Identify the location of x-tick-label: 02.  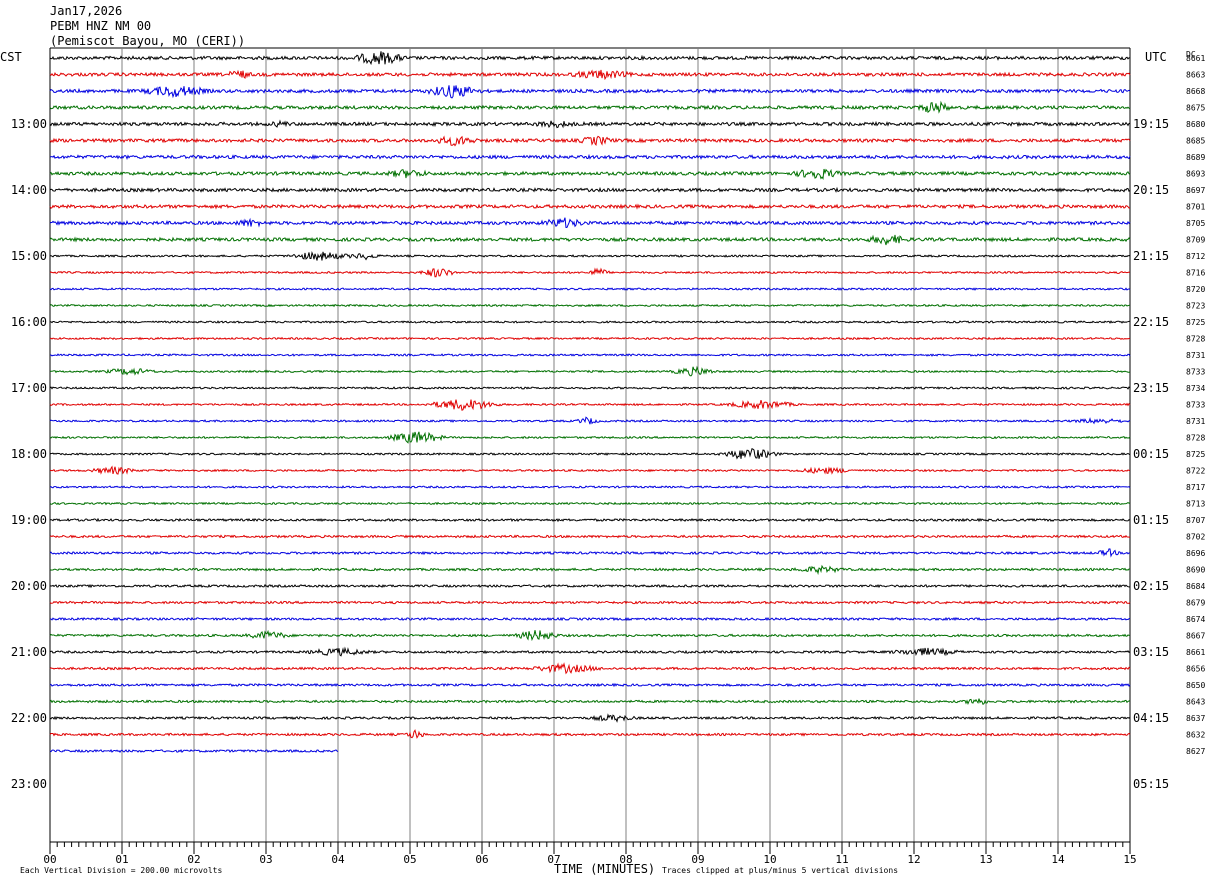
(193, 859).